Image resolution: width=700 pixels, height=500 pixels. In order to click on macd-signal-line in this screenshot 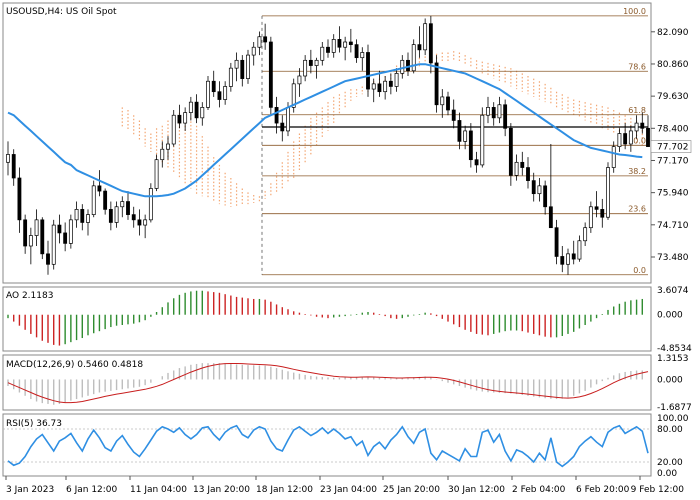, I will do `click(328, 383)`.